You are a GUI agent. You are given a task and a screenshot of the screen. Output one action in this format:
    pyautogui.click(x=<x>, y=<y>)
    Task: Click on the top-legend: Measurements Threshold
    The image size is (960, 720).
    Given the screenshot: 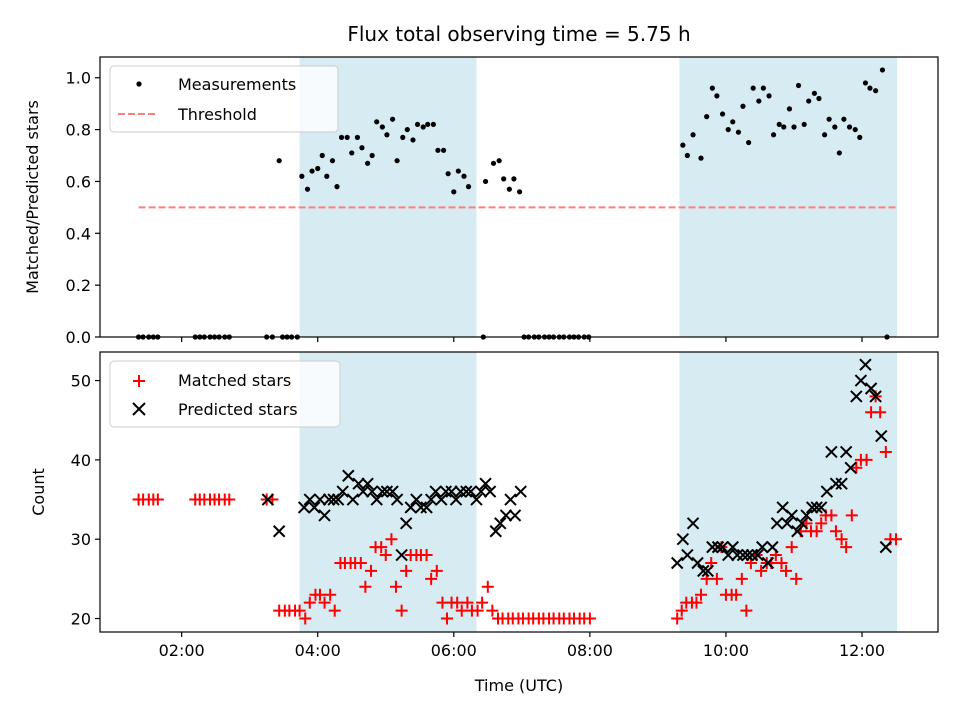 What is the action you would take?
    pyautogui.click(x=224, y=99)
    